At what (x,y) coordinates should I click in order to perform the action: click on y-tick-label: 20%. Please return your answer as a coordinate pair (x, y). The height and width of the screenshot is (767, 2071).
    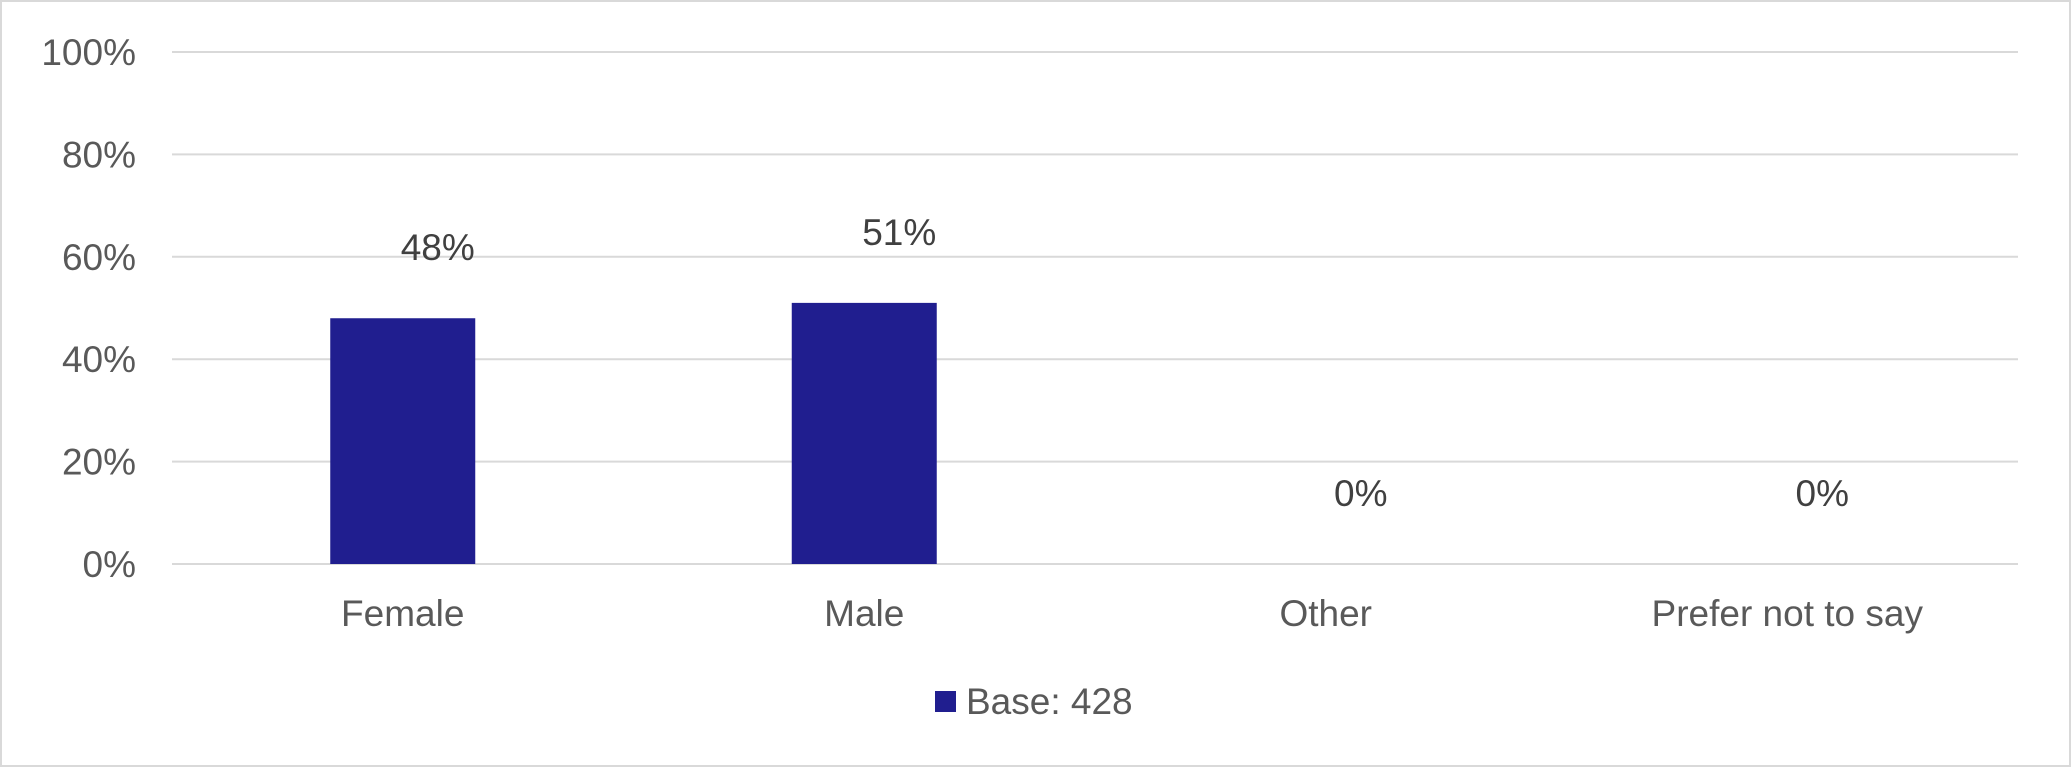
    Looking at the image, I should click on (99, 462).